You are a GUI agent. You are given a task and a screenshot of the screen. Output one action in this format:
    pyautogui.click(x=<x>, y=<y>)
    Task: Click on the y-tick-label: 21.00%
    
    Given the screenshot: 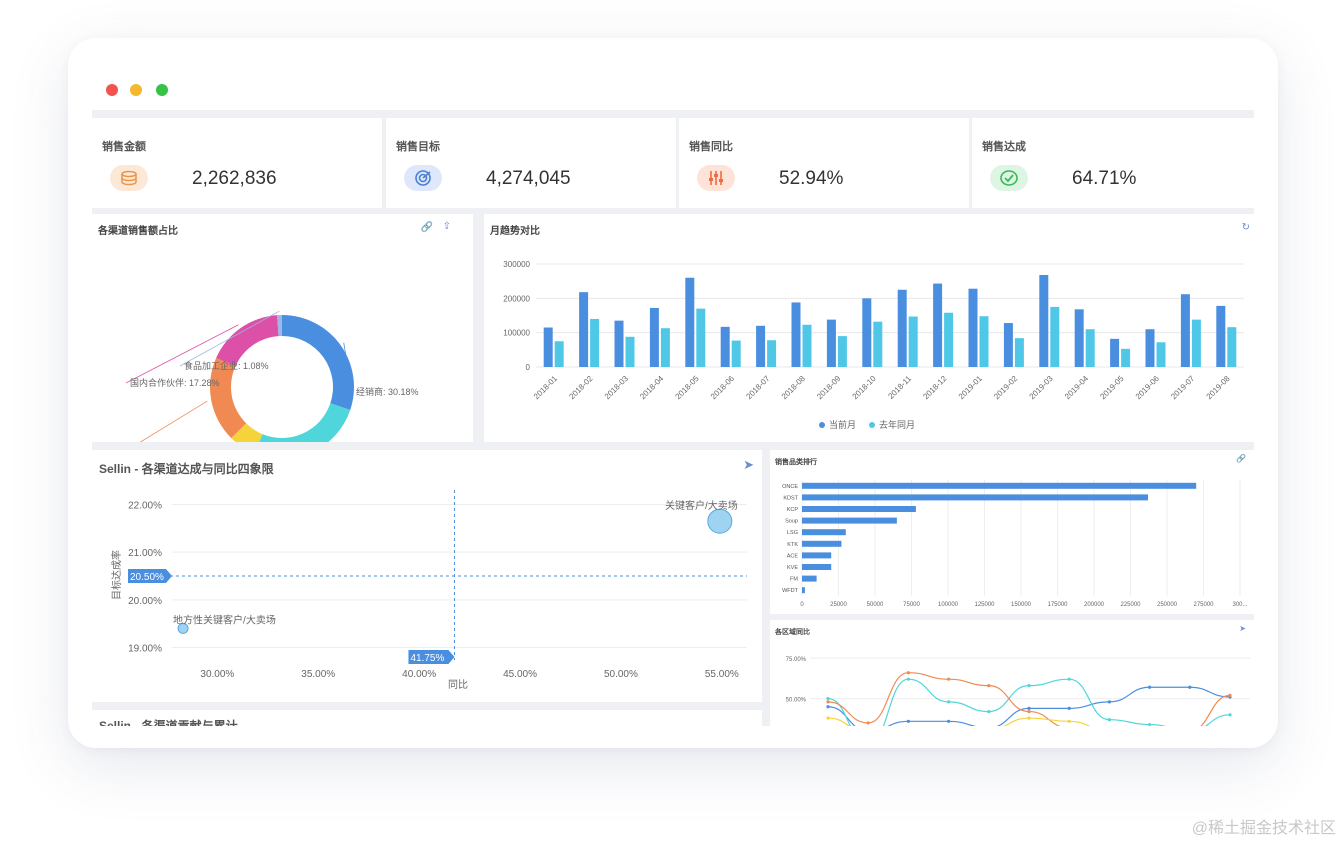 What is the action you would take?
    pyautogui.click(x=145, y=553)
    